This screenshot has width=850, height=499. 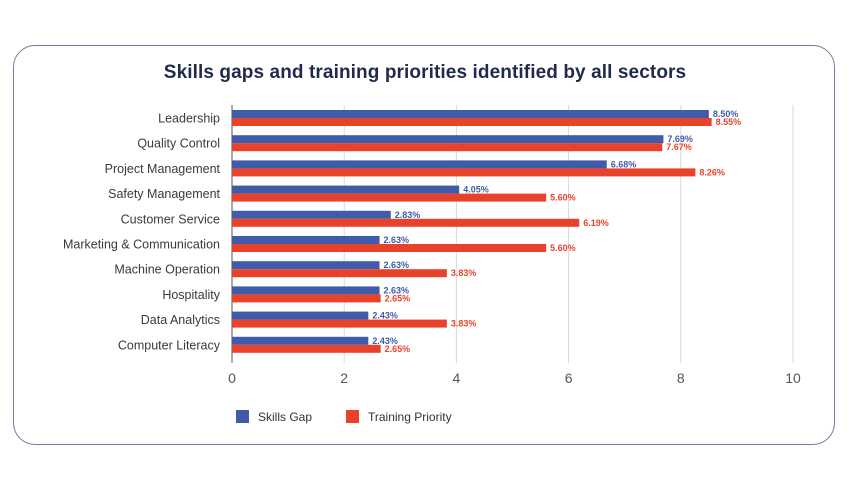 I want to click on category-label: Computer Literacy, so click(x=169, y=345).